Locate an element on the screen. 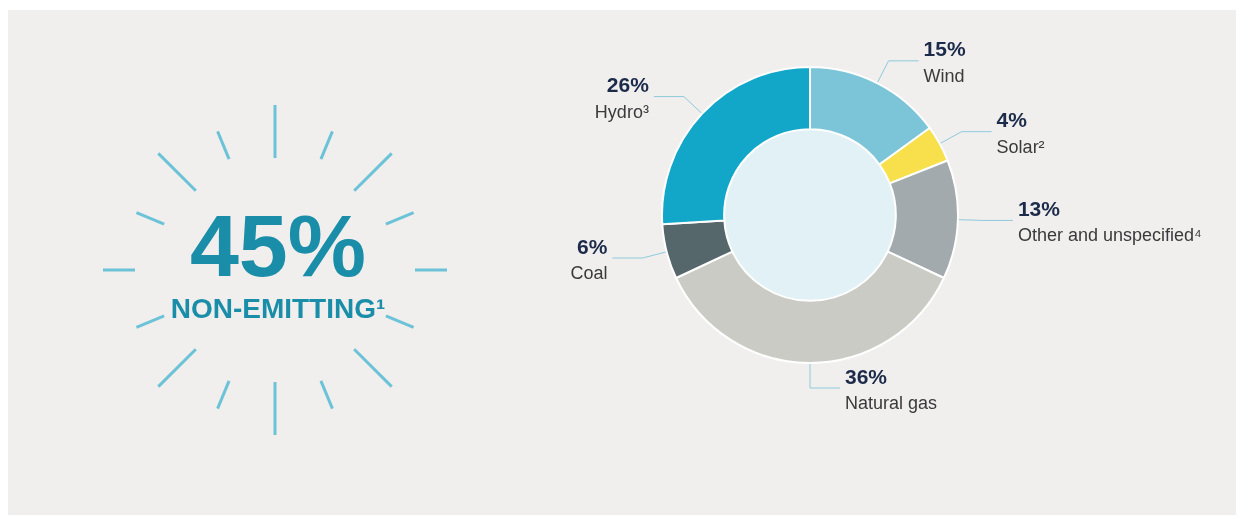 The width and height of the screenshot is (1244, 525). slice-label: Wind is located at coordinates (944, 75).